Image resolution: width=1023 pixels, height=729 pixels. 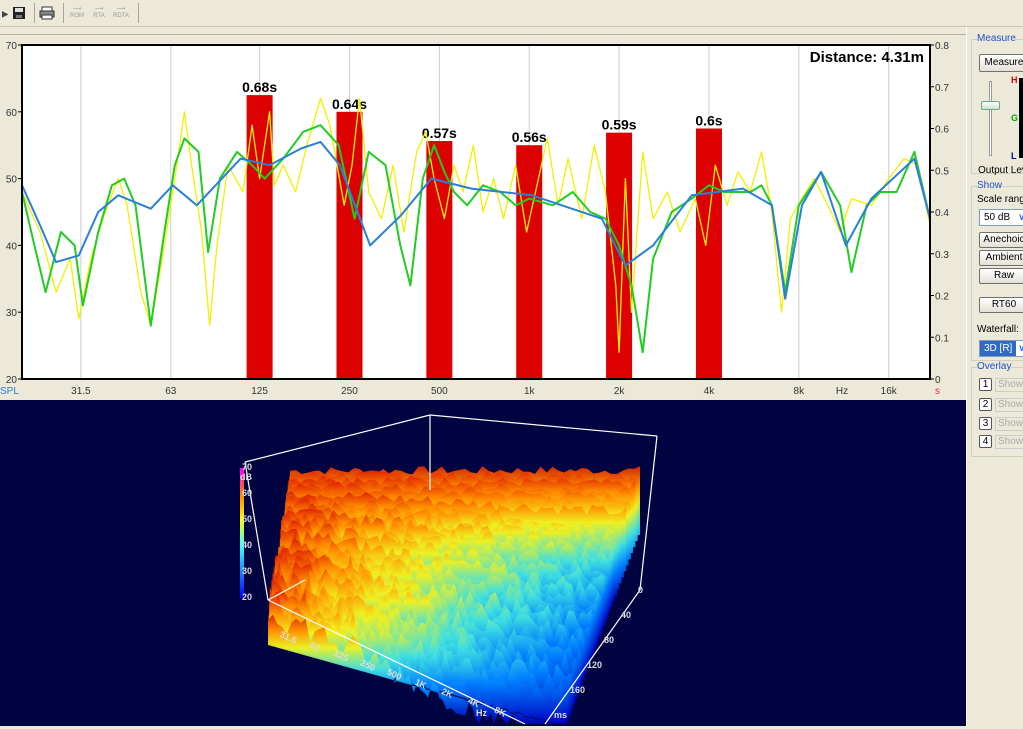 I want to click on waterfall-select: 3D [R] ∨, so click(x=1001, y=348).